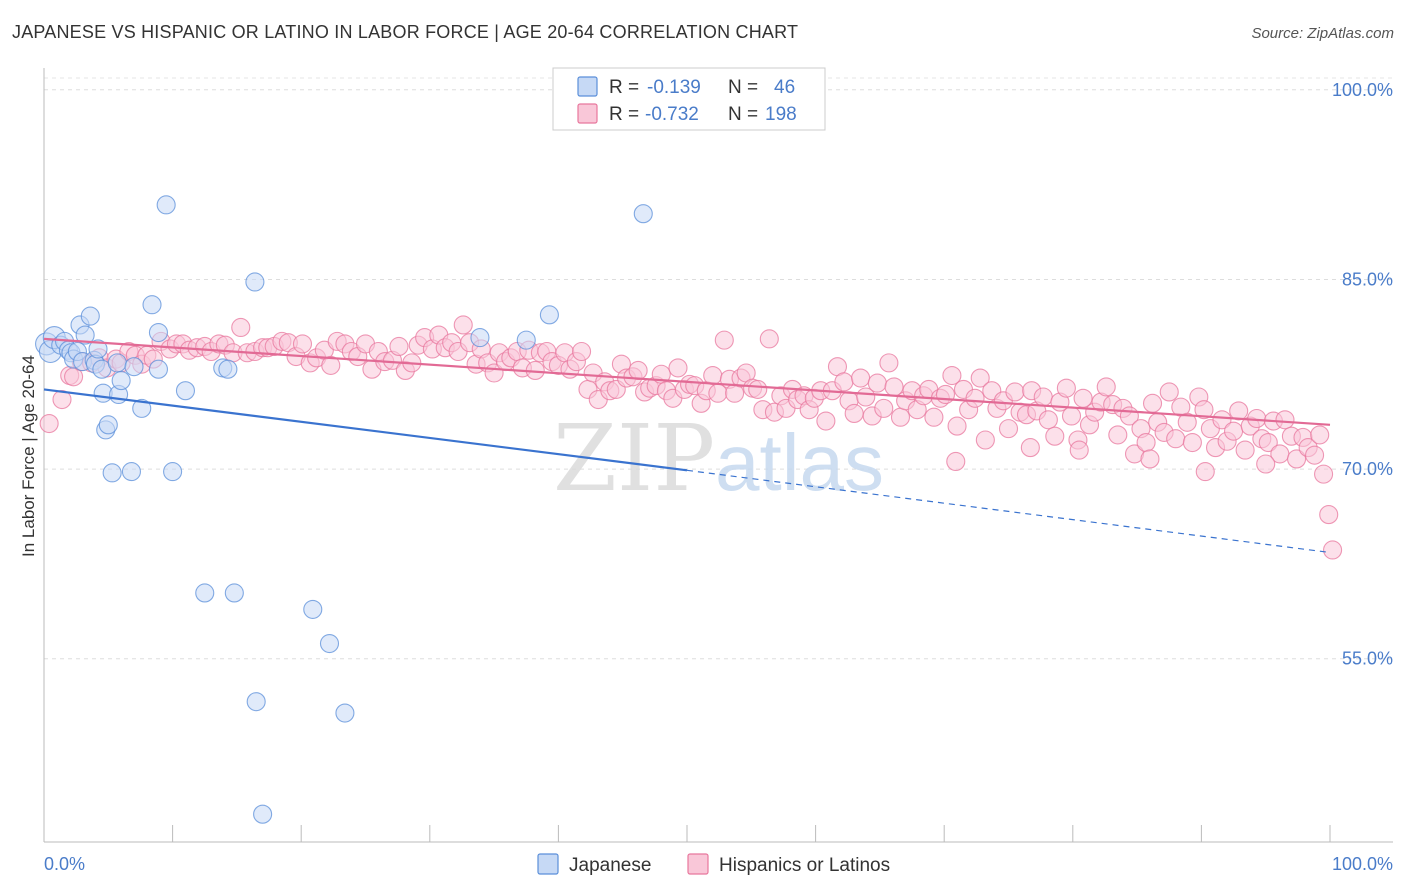 Image resolution: width=1406 pixels, height=892 pixels. What do you see at coordinates (610, 865) in the screenshot?
I see `legend-bottom-label-japanese: Japanese` at bounding box center [610, 865].